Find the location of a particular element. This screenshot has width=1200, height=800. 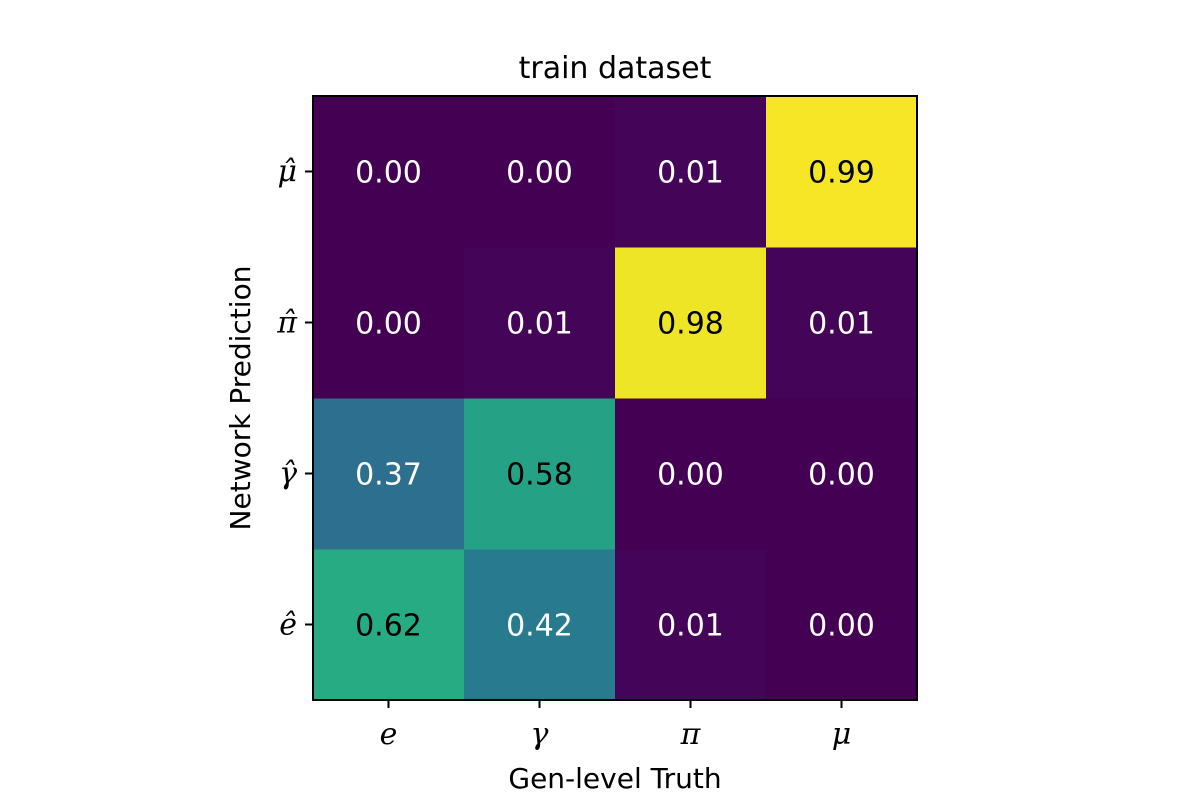

cell-value-label: 0.62 is located at coordinates (388, 626).